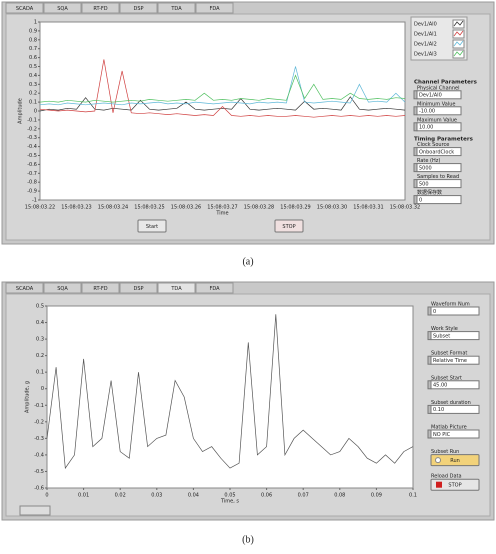 This screenshot has height=554, width=496. What do you see at coordinates (427, 112) in the screenshot?
I see `input-value: -10.00` at bounding box center [427, 112].